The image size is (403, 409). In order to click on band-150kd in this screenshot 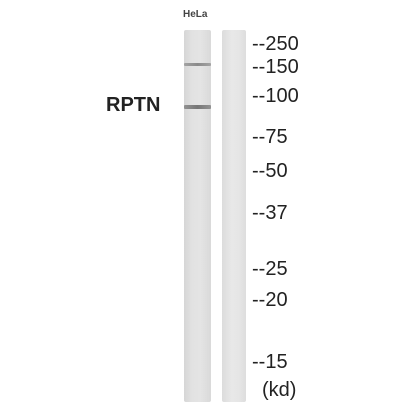, I will do `click(197, 64)`.